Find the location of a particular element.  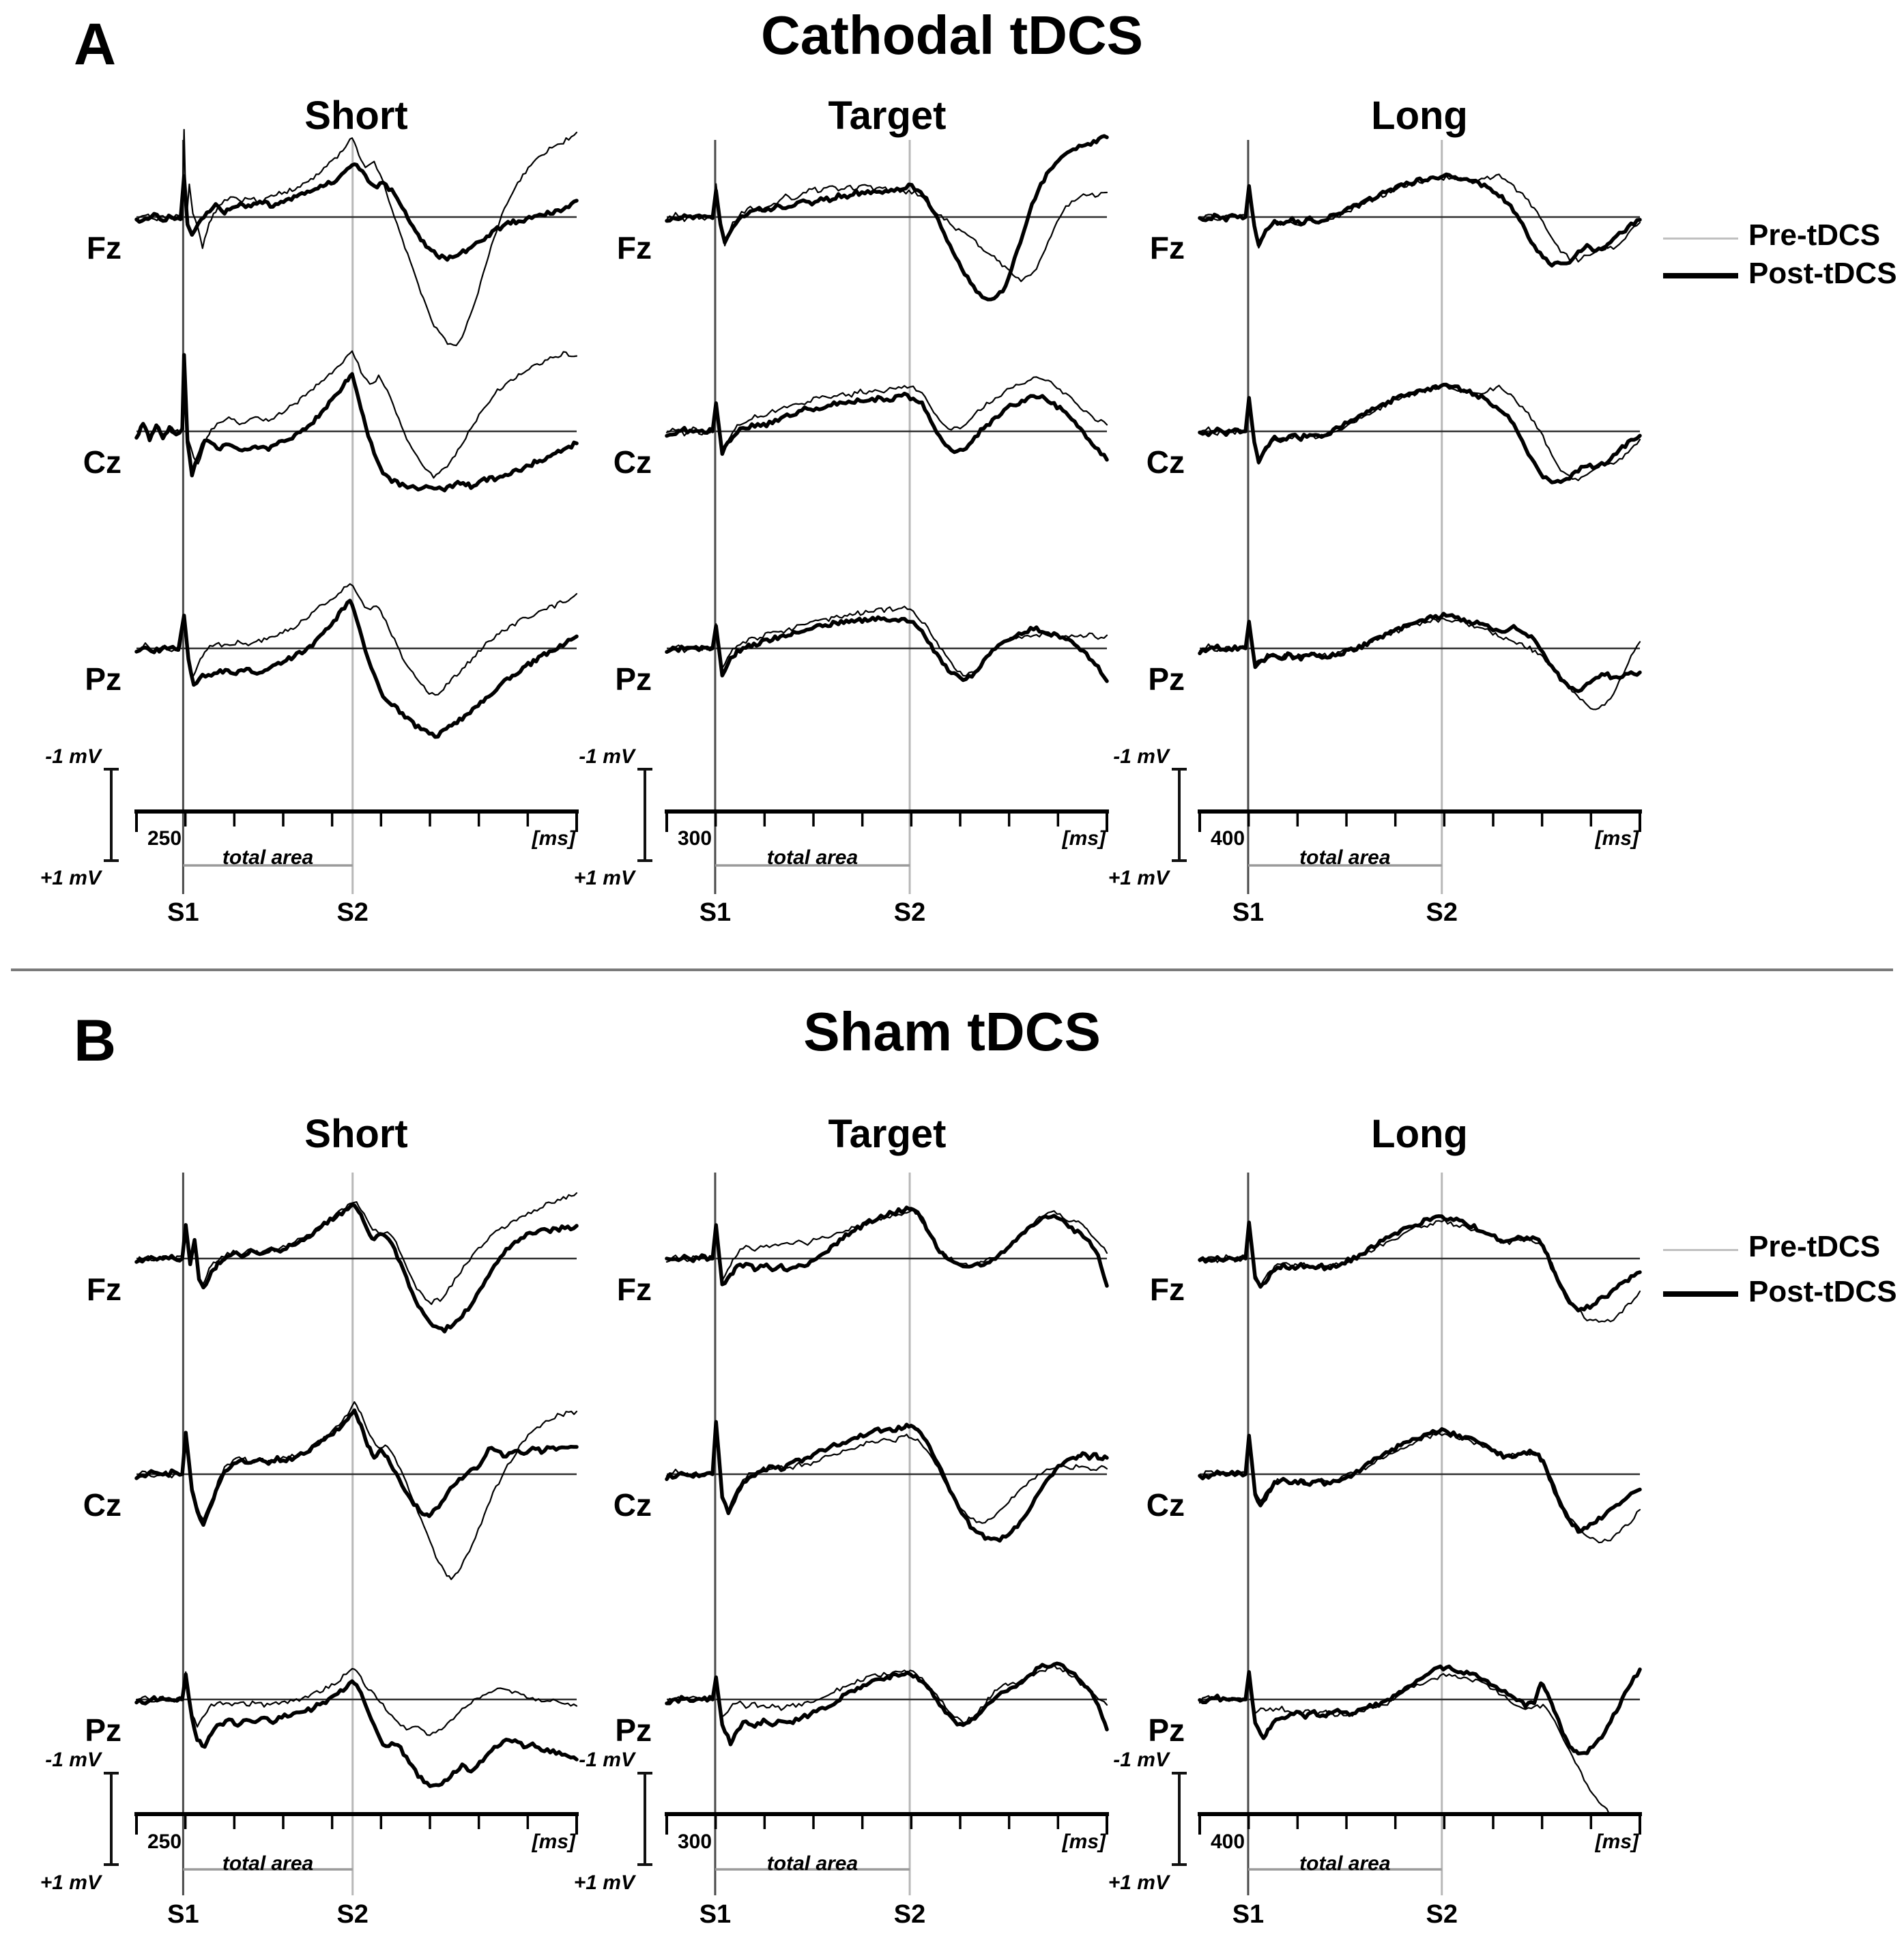

legend-pre-label: Pre-tDCS is located at coordinates (1814, 235).